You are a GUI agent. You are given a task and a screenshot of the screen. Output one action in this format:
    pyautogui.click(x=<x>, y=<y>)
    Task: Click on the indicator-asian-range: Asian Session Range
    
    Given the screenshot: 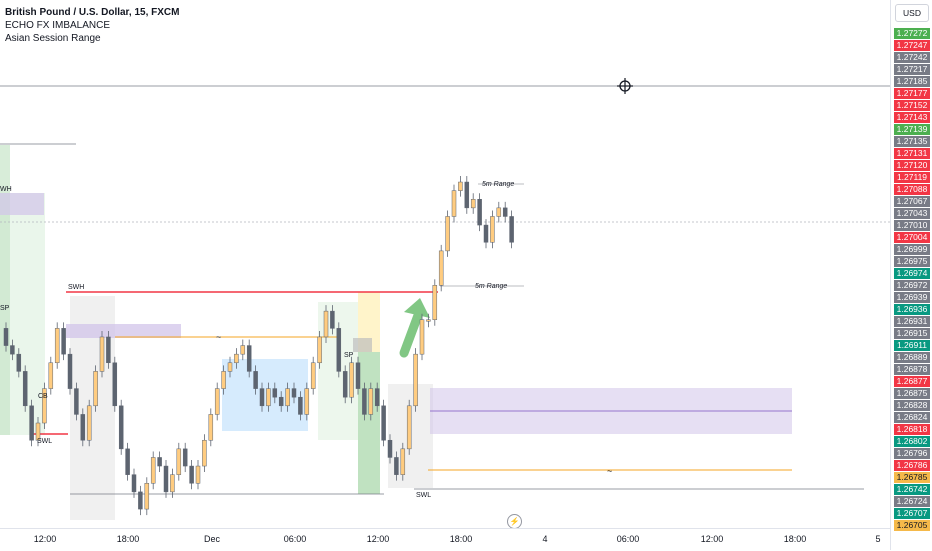 What is the action you would take?
    pyautogui.click(x=53, y=38)
    